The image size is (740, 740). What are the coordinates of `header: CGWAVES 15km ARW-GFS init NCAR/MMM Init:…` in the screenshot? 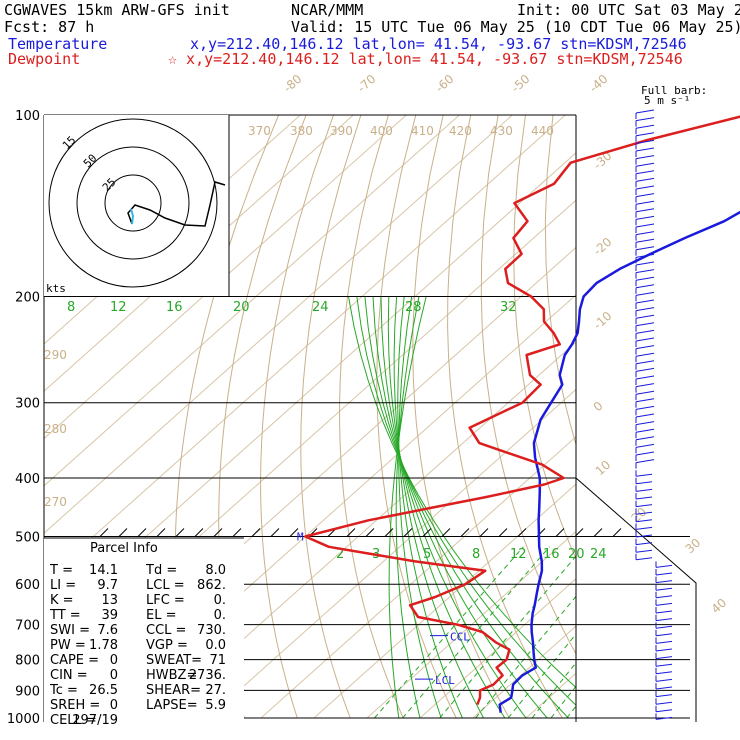 It's located at (372, 34).